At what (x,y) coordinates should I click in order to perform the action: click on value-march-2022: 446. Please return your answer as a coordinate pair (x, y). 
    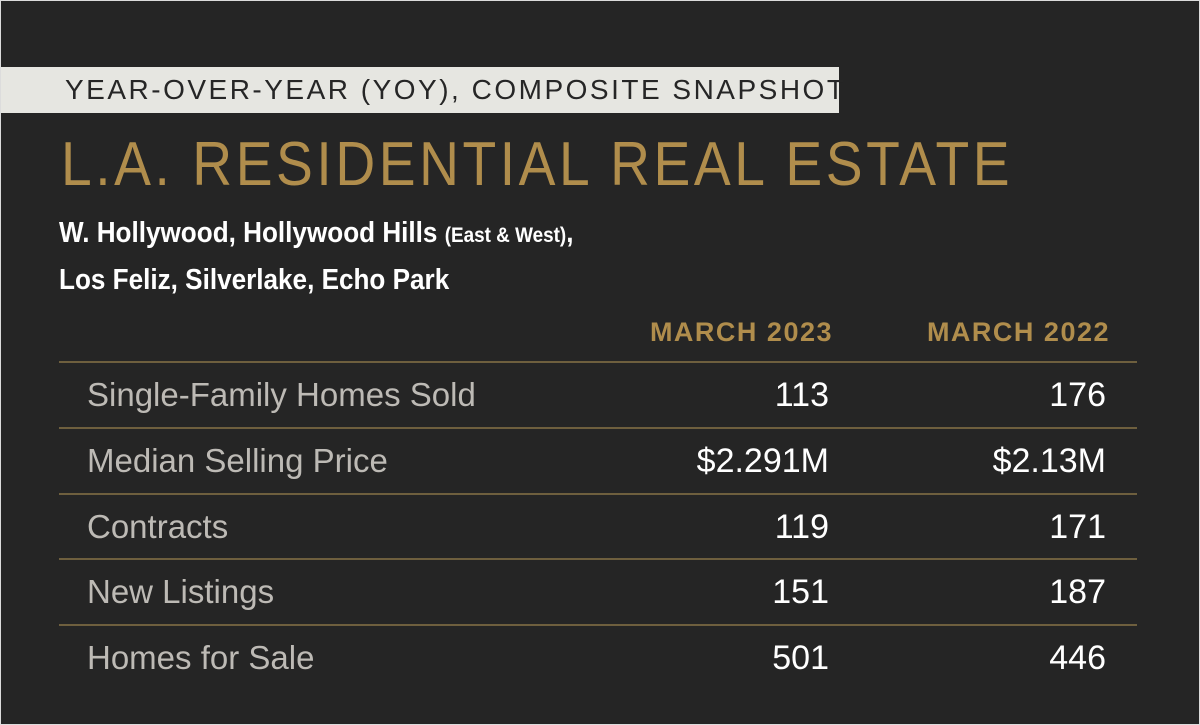
    Looking at the image, I should click on (1077, 658).